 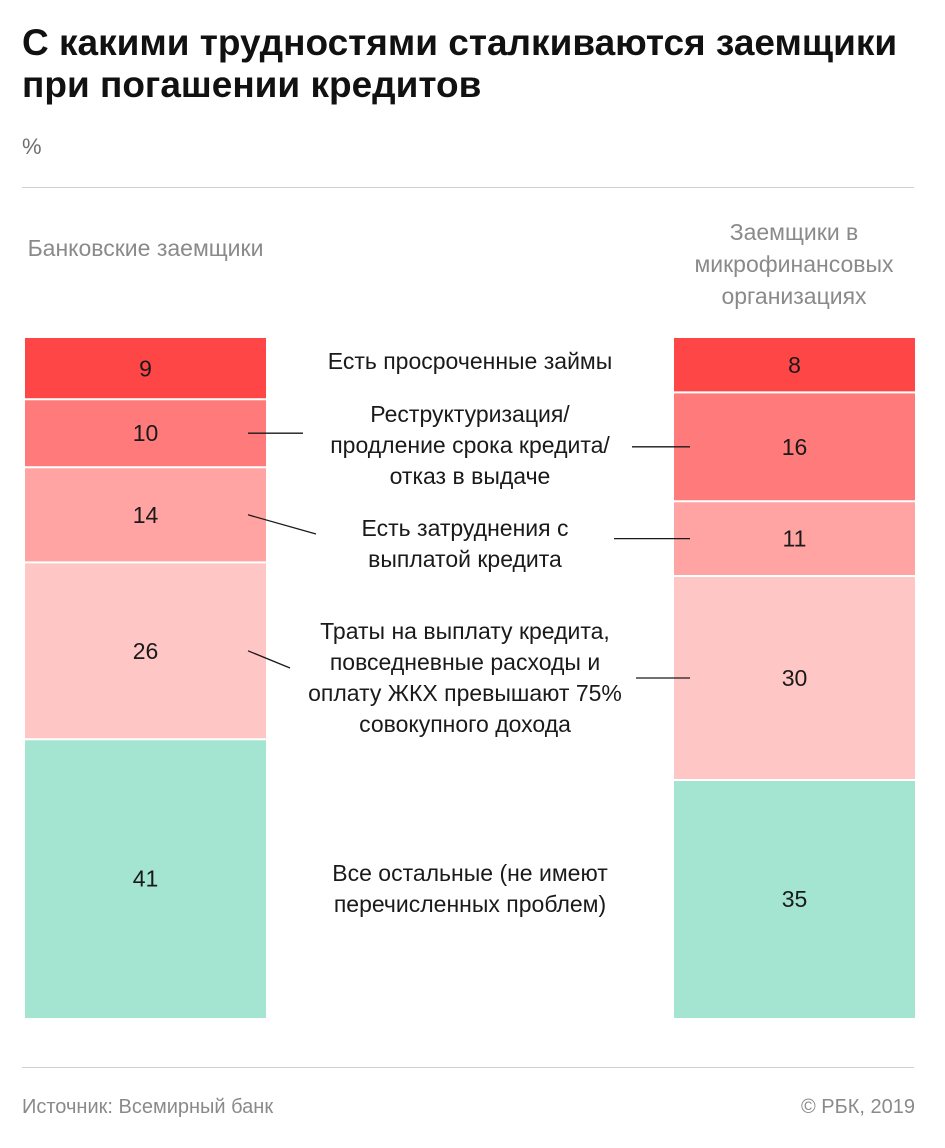 I want to click on data-label-mfo-overdue: 8, so click(x=794, y=365).